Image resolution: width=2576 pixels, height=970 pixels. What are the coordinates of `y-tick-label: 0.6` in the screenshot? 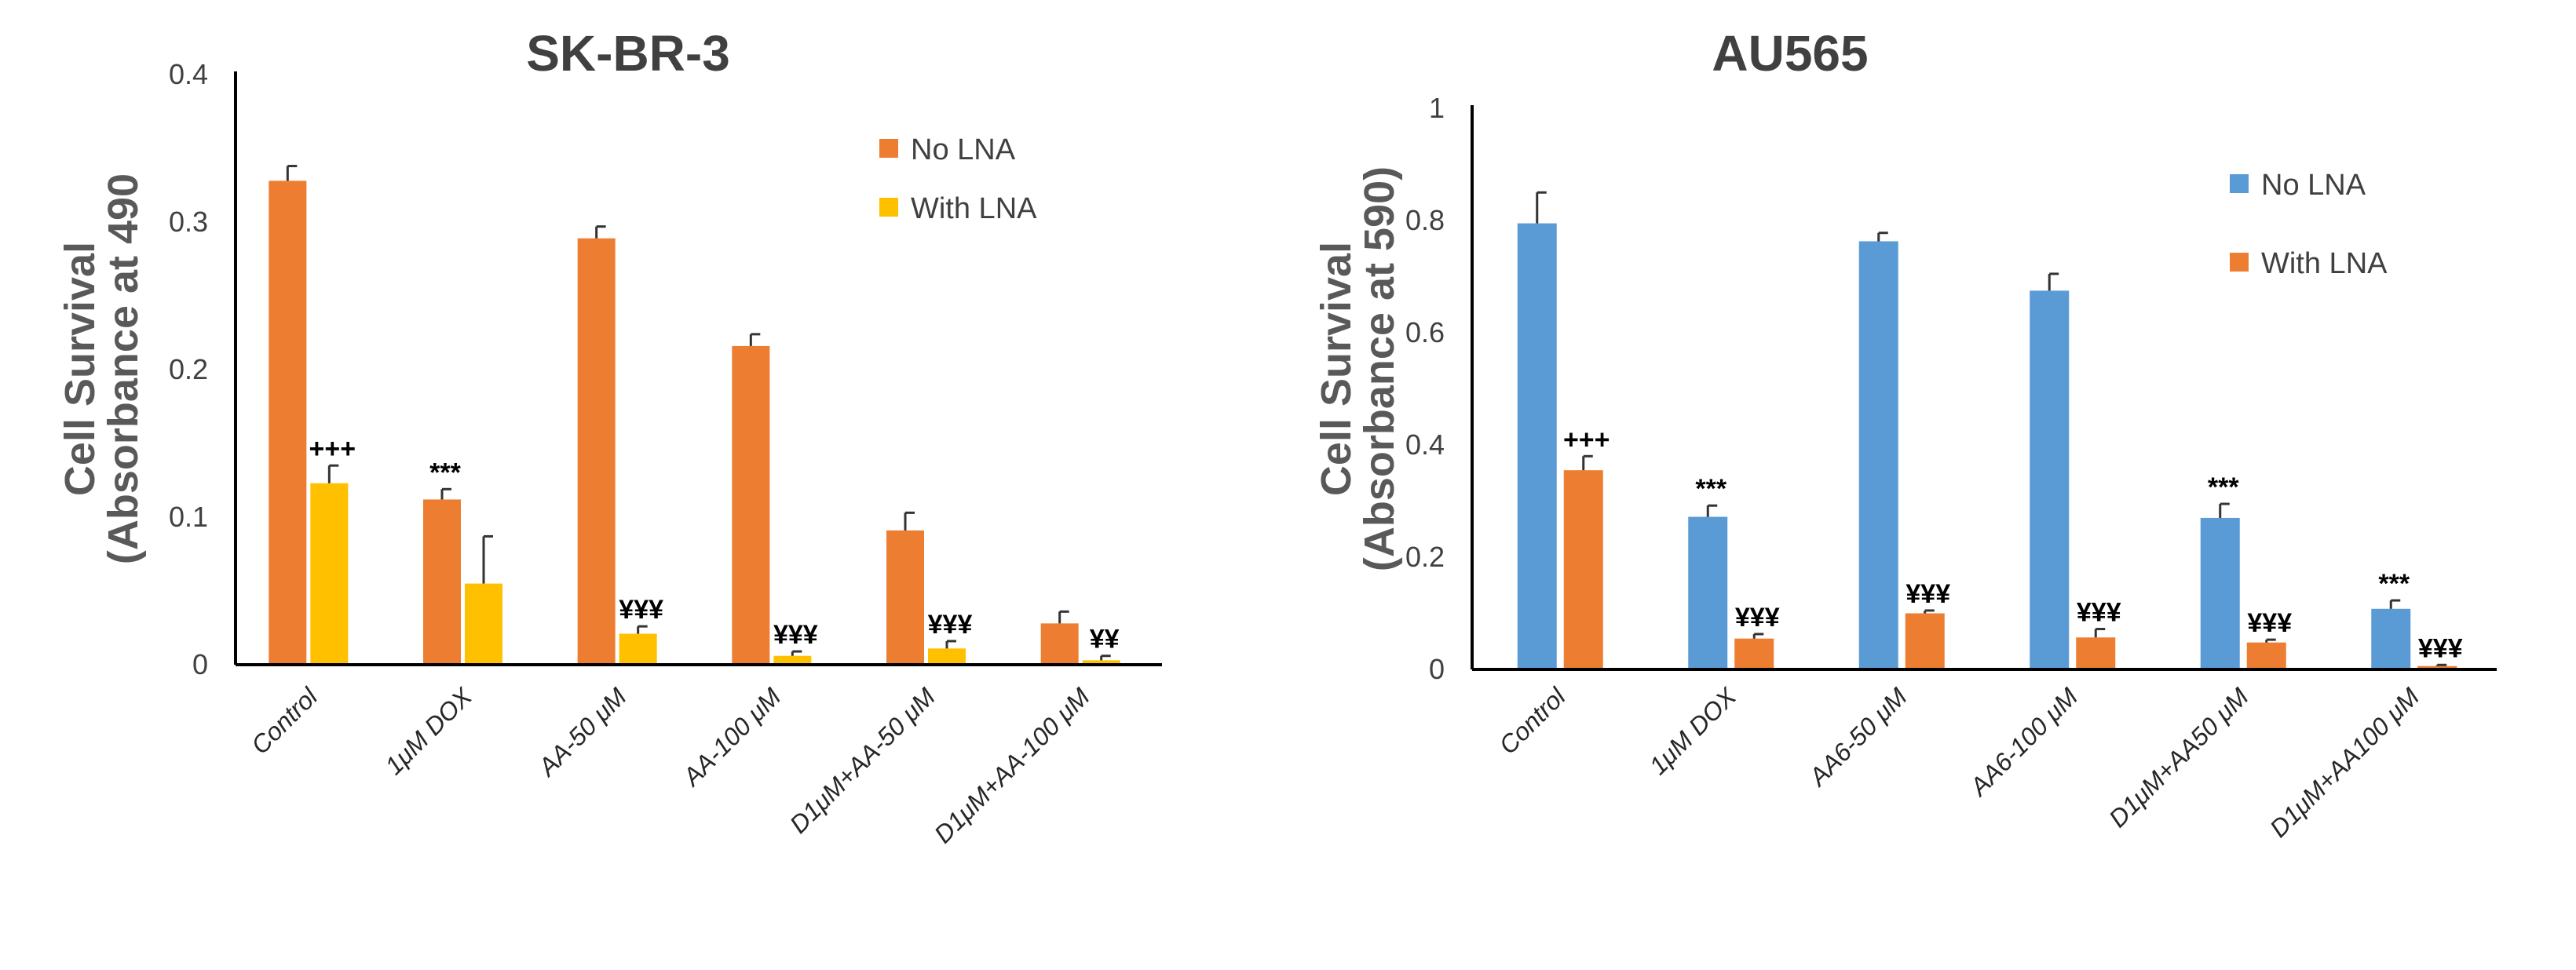 It's located at (1425, 332).